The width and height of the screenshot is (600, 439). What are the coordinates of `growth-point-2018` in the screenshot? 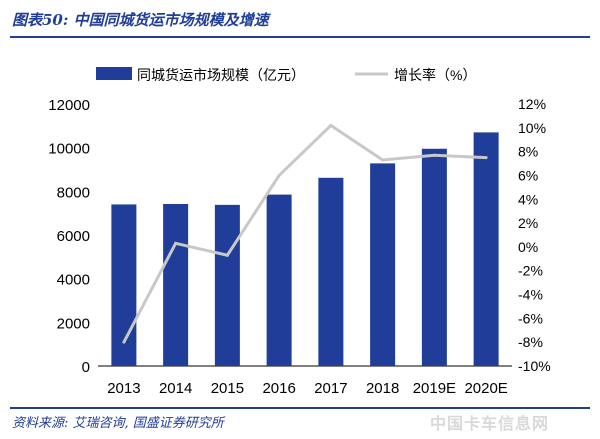 It's located at (383, 160).